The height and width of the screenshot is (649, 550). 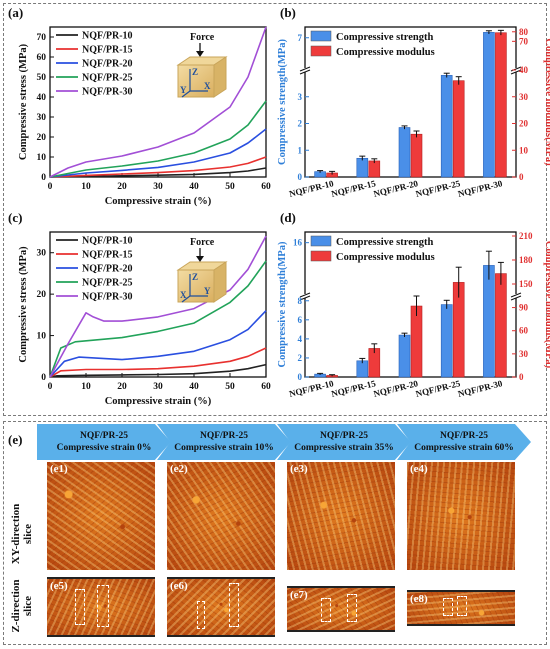 I want to click on cube-front, so click(x=196, y=81).